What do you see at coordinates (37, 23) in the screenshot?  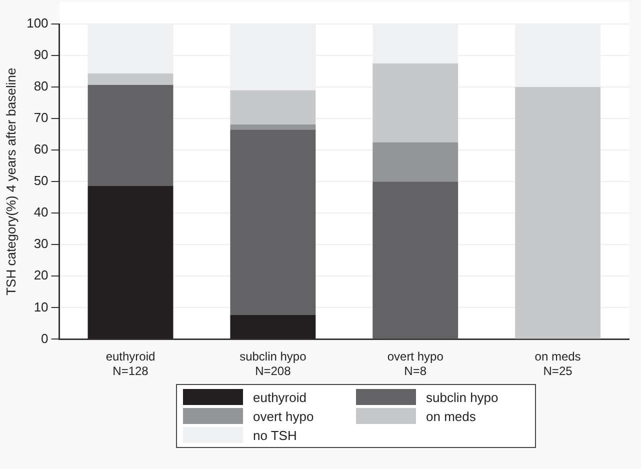 I see `y-tick-label: 100` at bounding box center [37, 23].